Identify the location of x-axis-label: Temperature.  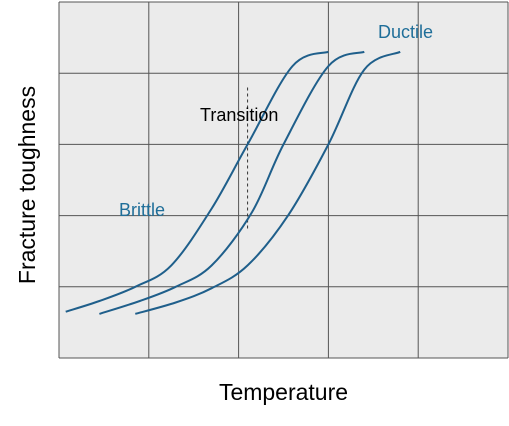
(283, 392).